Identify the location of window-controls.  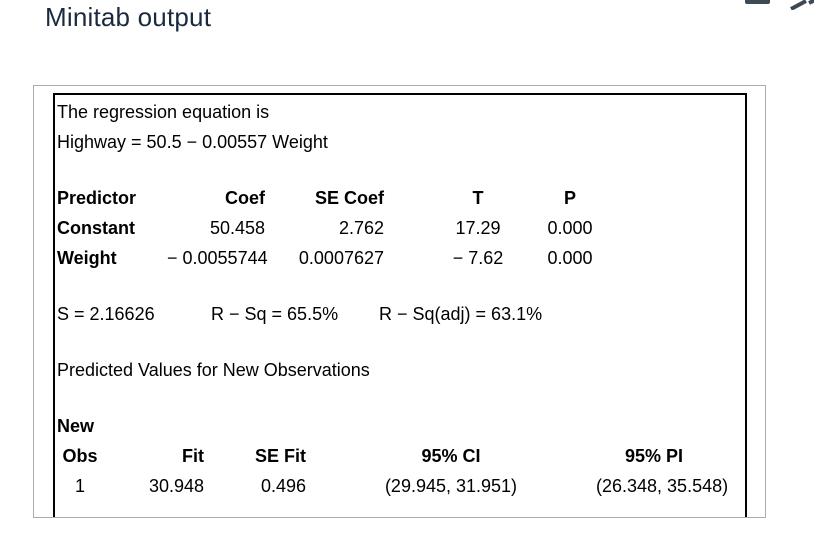
(778, 6).